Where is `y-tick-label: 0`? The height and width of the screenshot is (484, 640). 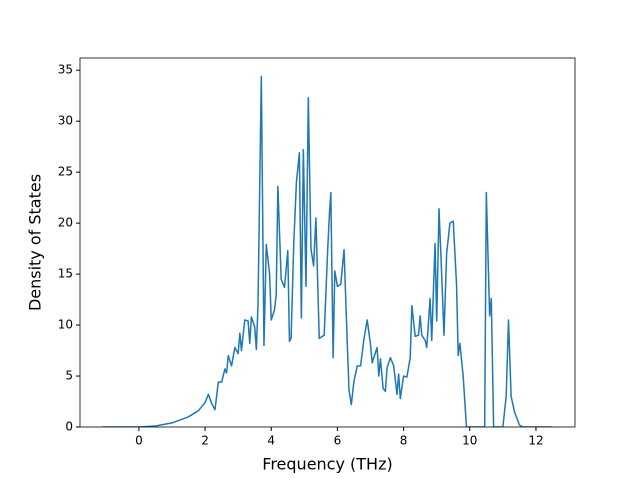
y-tick-label: 0 is located at coordinates (69, 427).